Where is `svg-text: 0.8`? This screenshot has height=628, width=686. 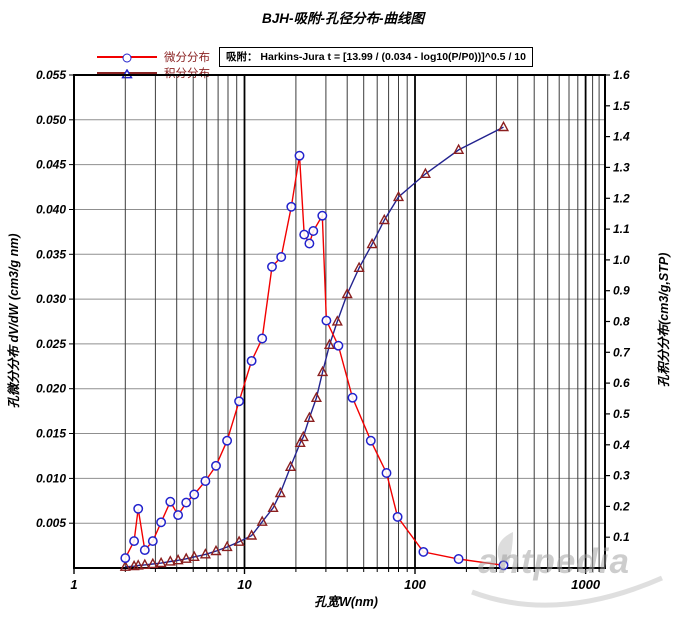 svg-text: 0.8 is located at coordinates (621, 322).